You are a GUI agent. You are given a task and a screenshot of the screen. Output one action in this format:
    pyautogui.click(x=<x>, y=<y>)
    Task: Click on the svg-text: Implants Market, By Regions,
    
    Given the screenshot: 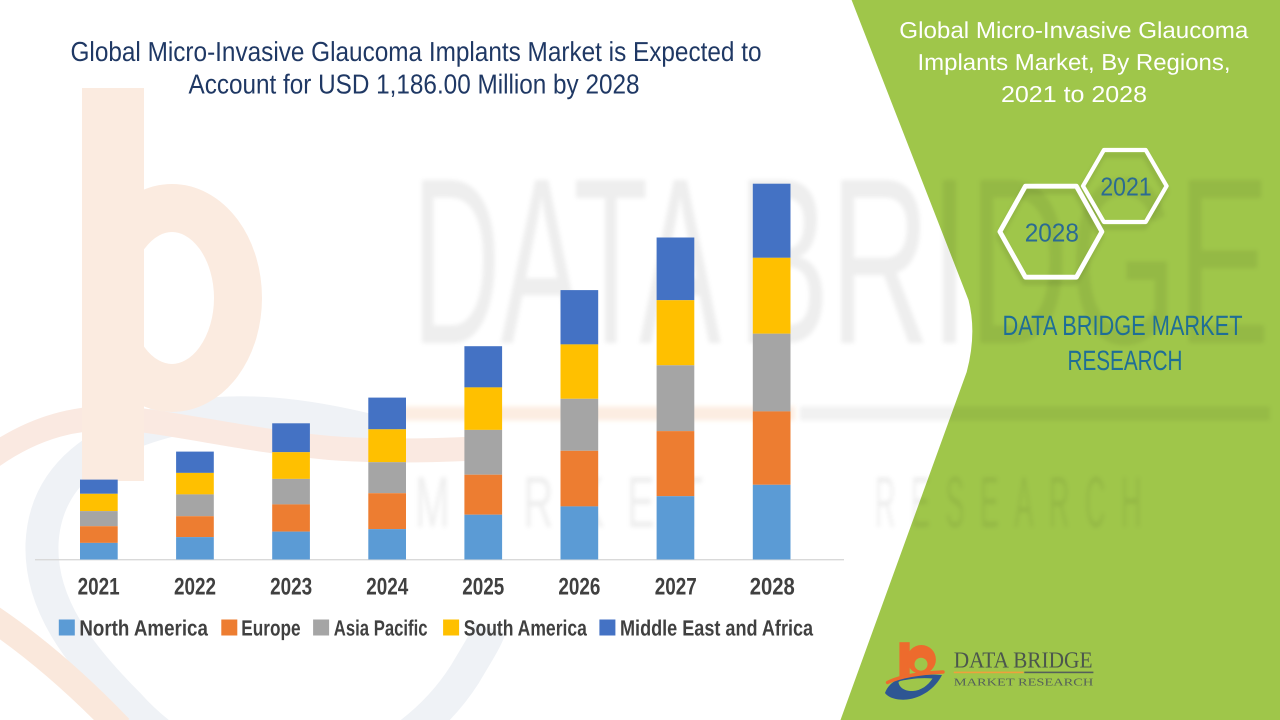 What is the action you would take?
    pyautogui.click(x=1074, y=62)
    